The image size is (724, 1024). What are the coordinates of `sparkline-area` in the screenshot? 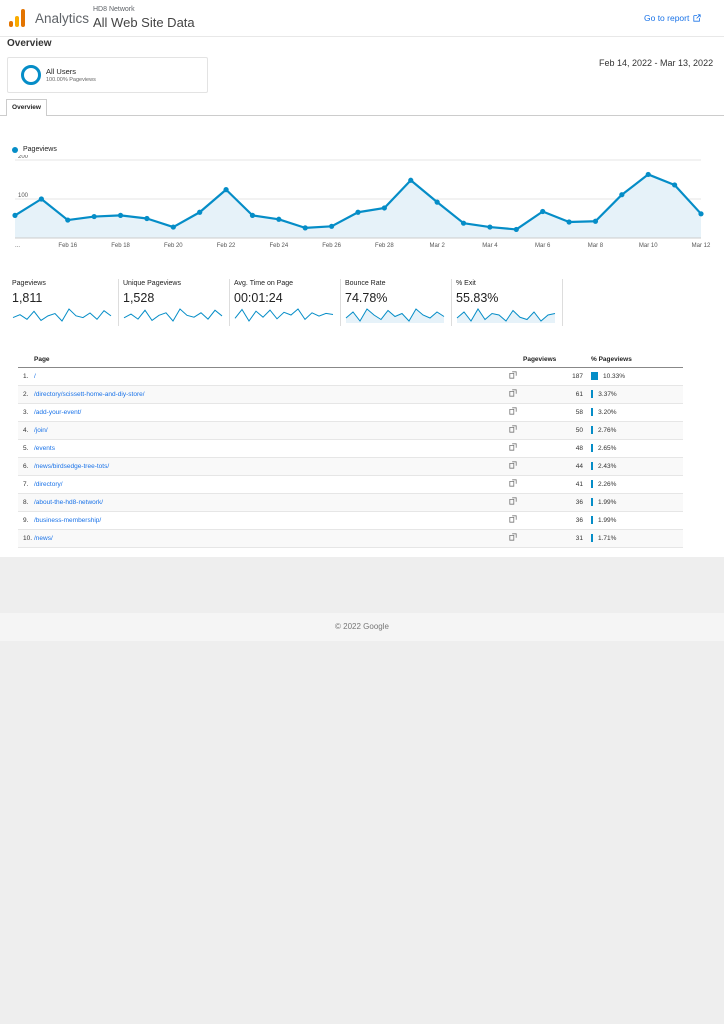 It's located at (506, 316).